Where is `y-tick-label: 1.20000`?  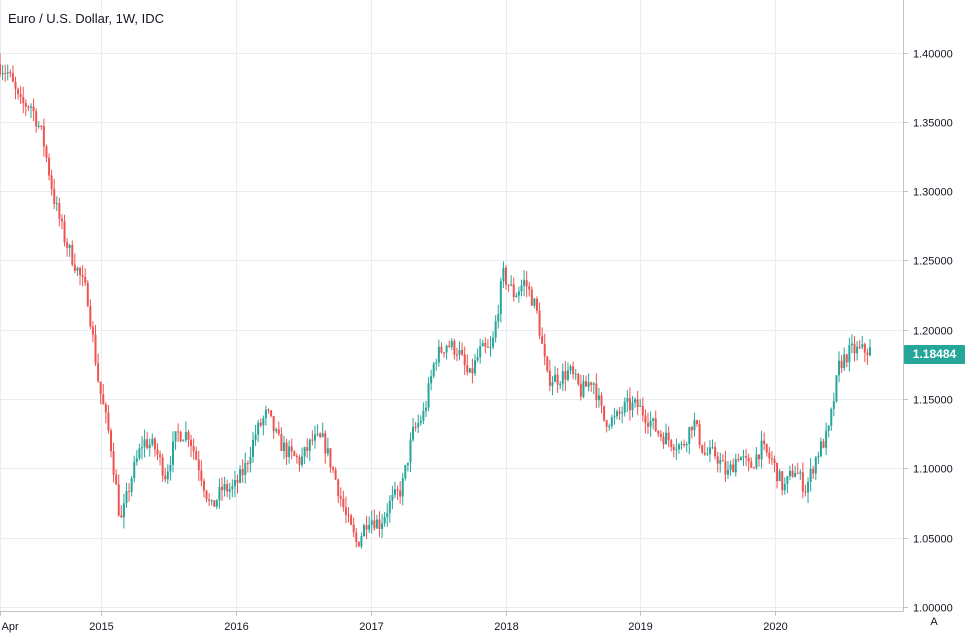
y-tick-label: 1.20000 is located at coordinates (933, 332).